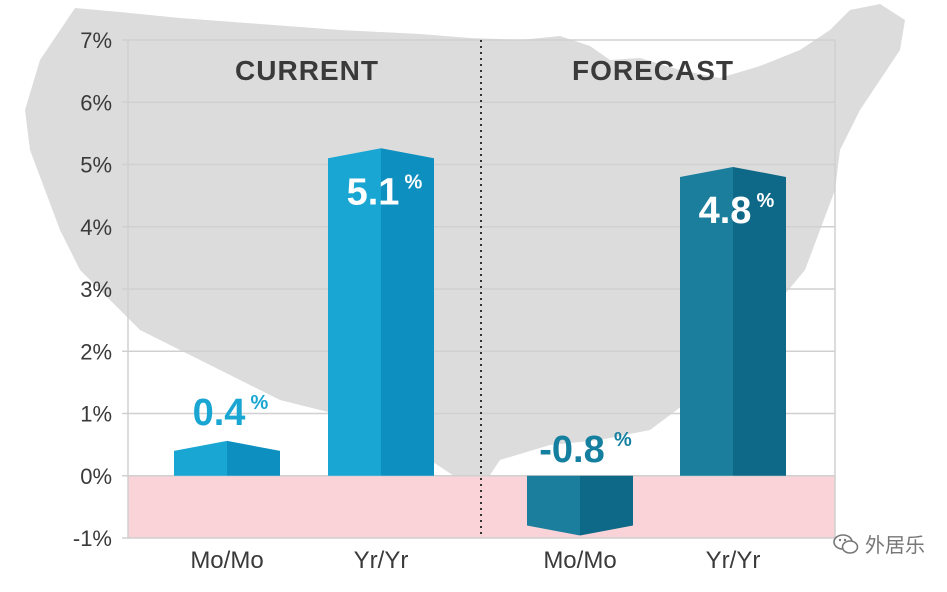 The image size is (947, 592). What do you see at coordinates (96, 476) in the screenshot?
I see `y-tick-label: 0%` at bounding box center [96, 476].